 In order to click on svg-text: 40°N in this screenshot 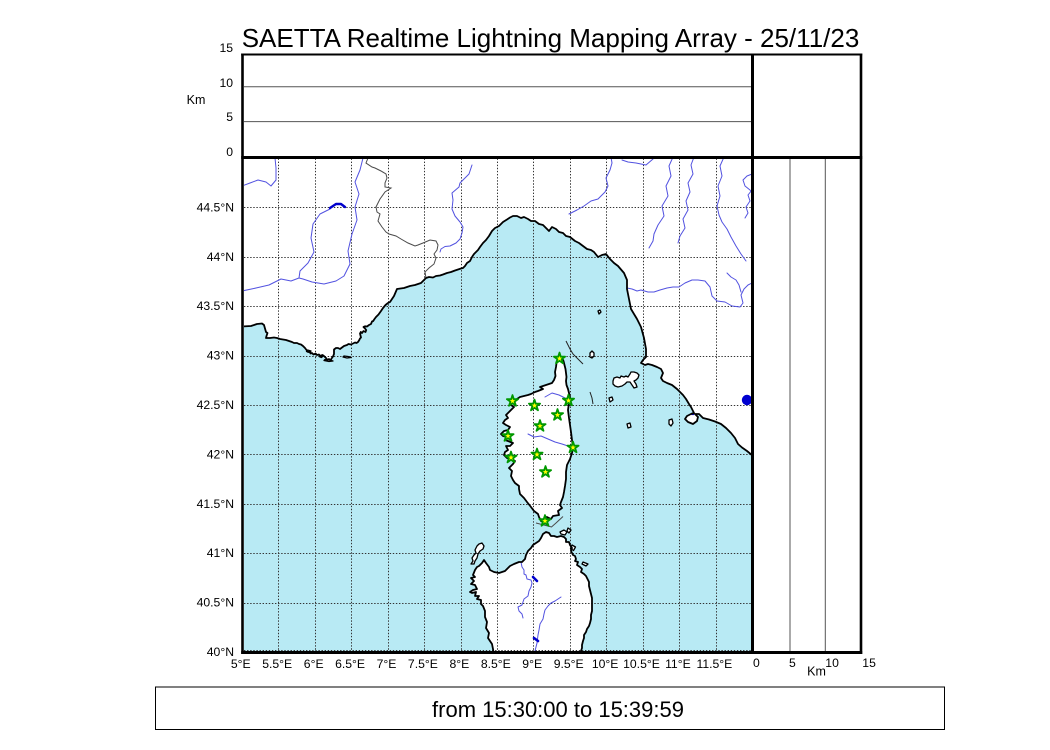, I will do `click(220, 652)`.